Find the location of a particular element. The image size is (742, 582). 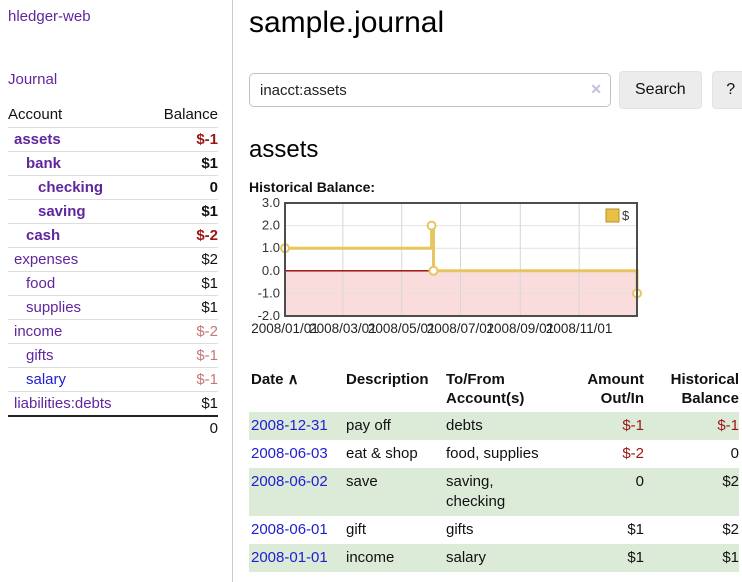

svg-text: 0.0 is located at coordinates (271, 270).